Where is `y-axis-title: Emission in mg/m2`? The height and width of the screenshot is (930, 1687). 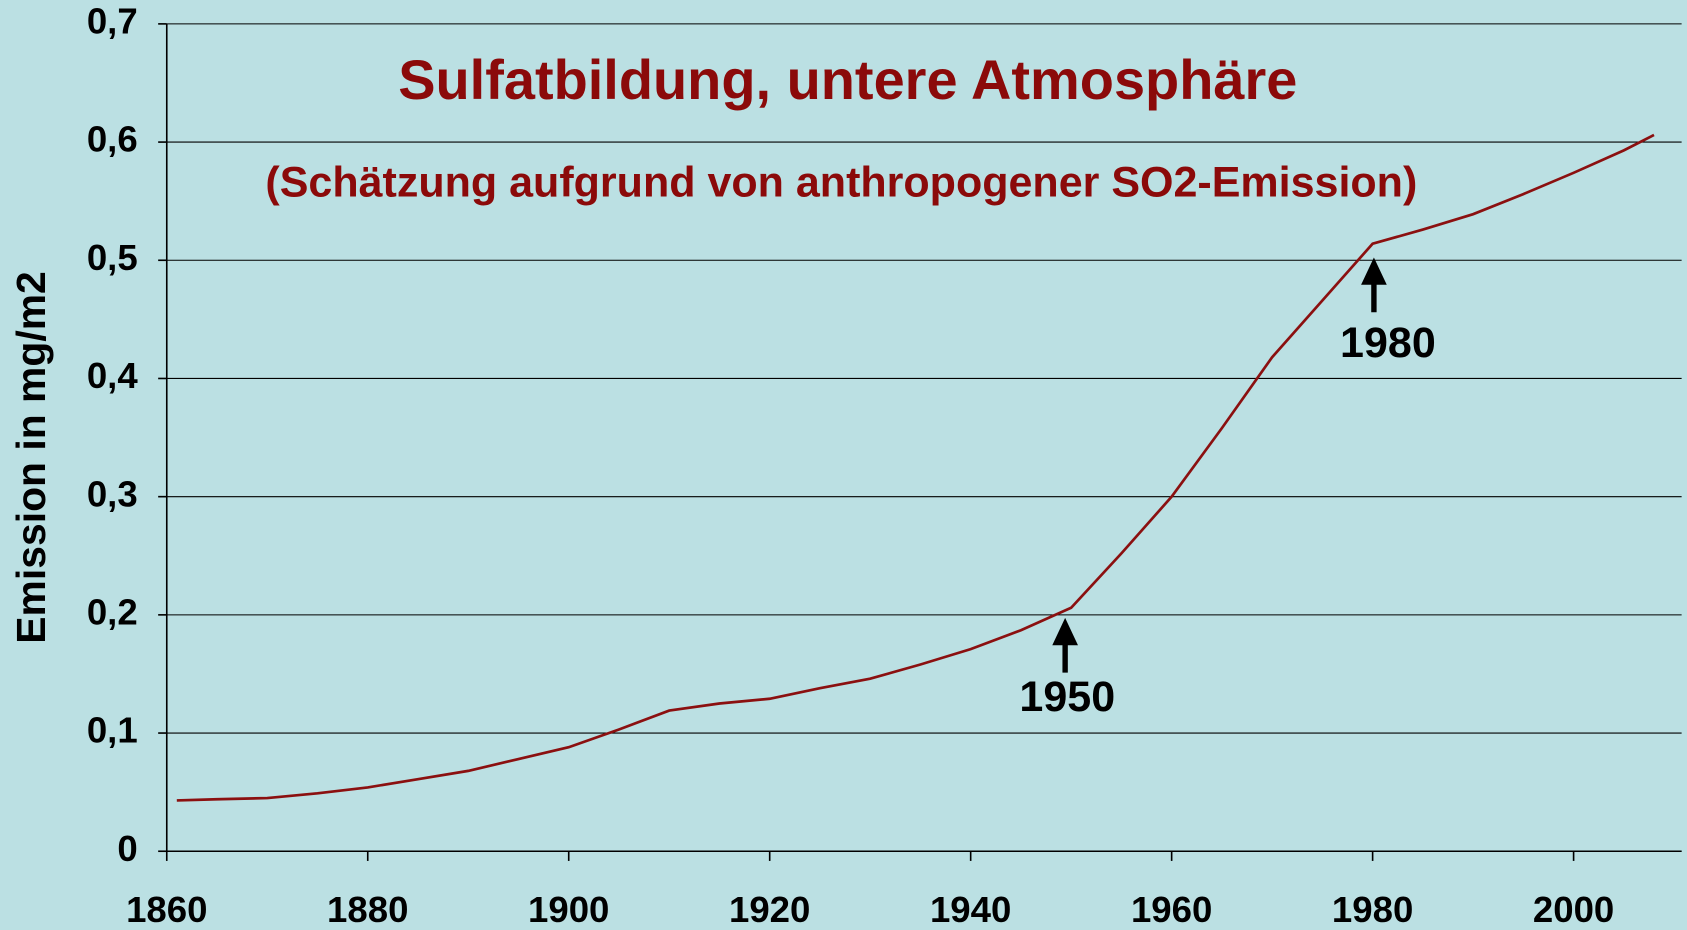
y-axis-title: Emission in mg/m2 is located at coordinates (31, 457).